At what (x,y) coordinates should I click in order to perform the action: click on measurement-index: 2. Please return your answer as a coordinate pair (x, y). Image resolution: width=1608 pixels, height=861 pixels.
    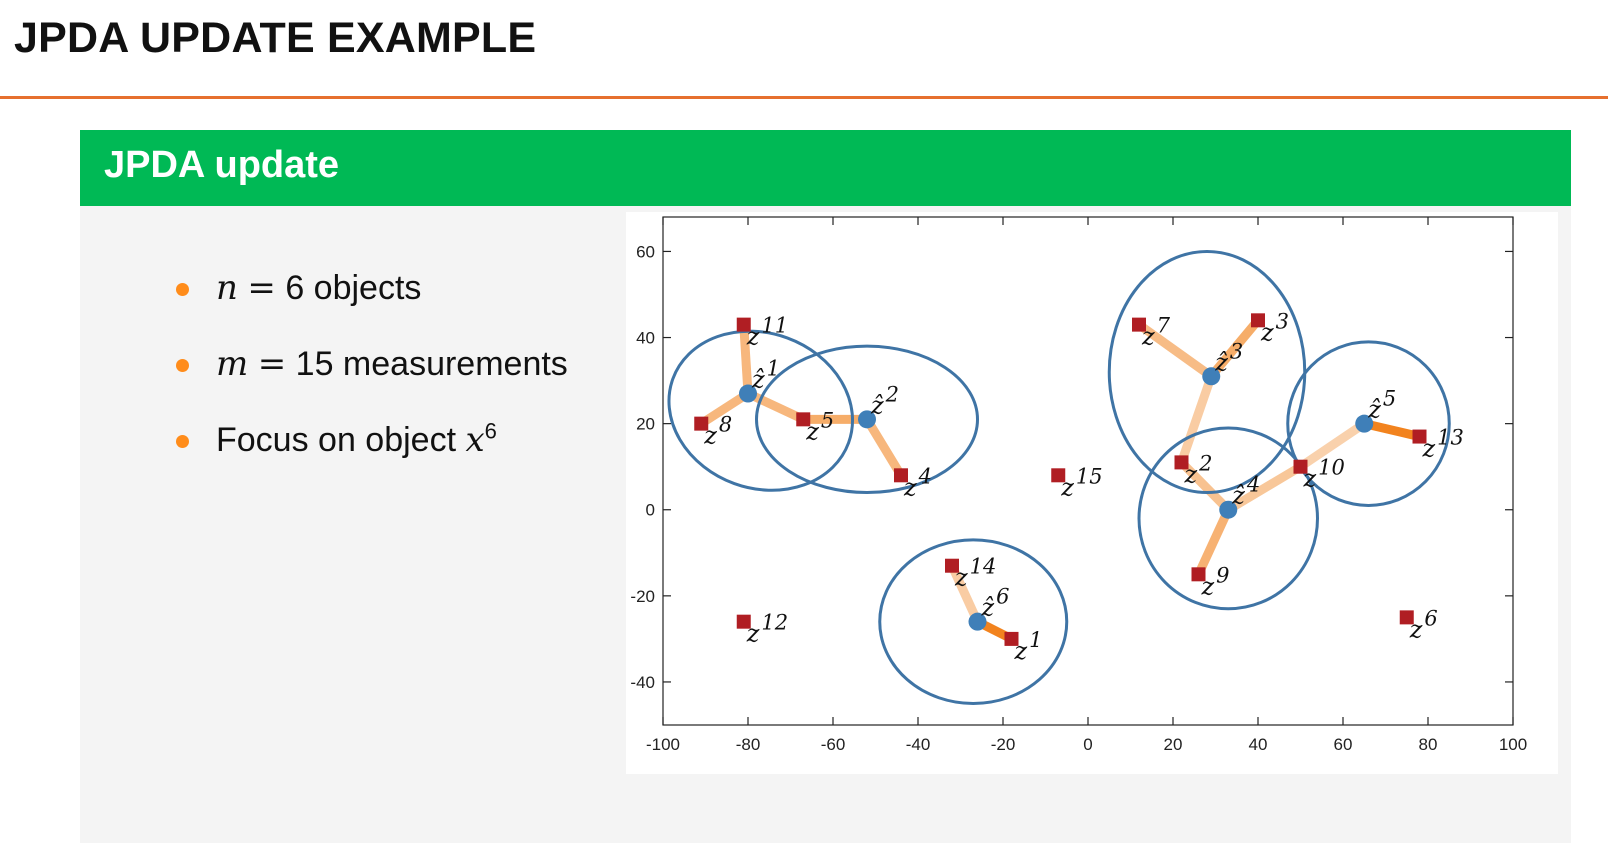
    Looking at the image, I should click on (1205, 463).